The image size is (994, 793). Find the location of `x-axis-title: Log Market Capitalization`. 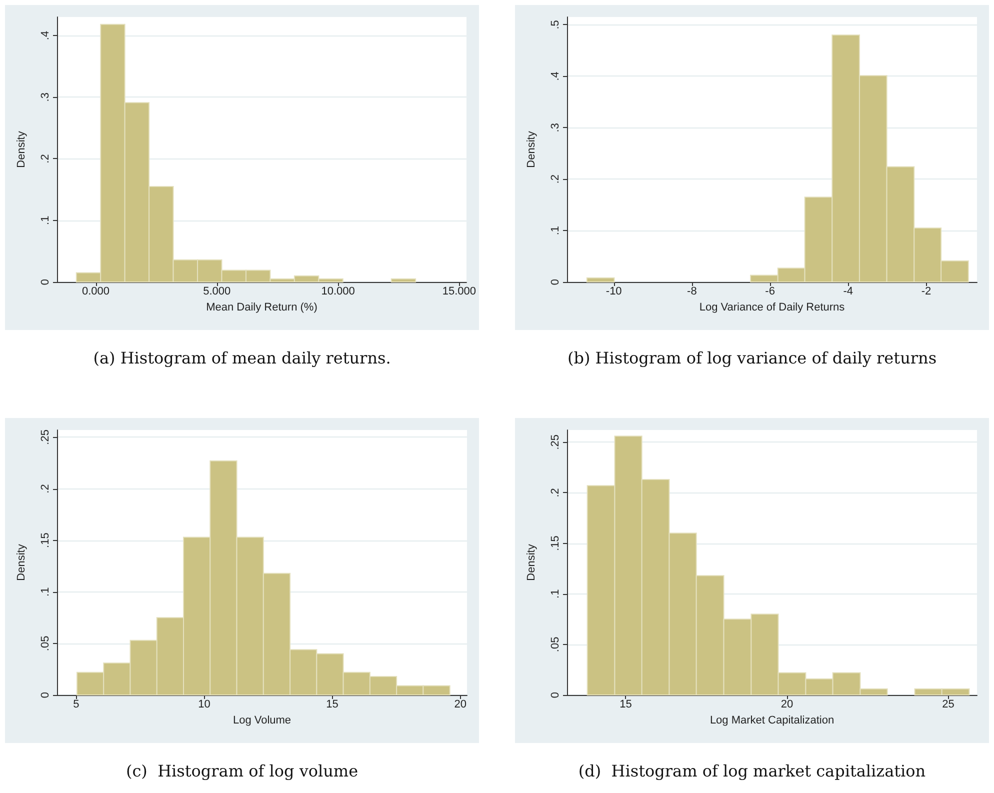

x-axis-title: Log Market Capitalization is located at coordinates (772, 720).